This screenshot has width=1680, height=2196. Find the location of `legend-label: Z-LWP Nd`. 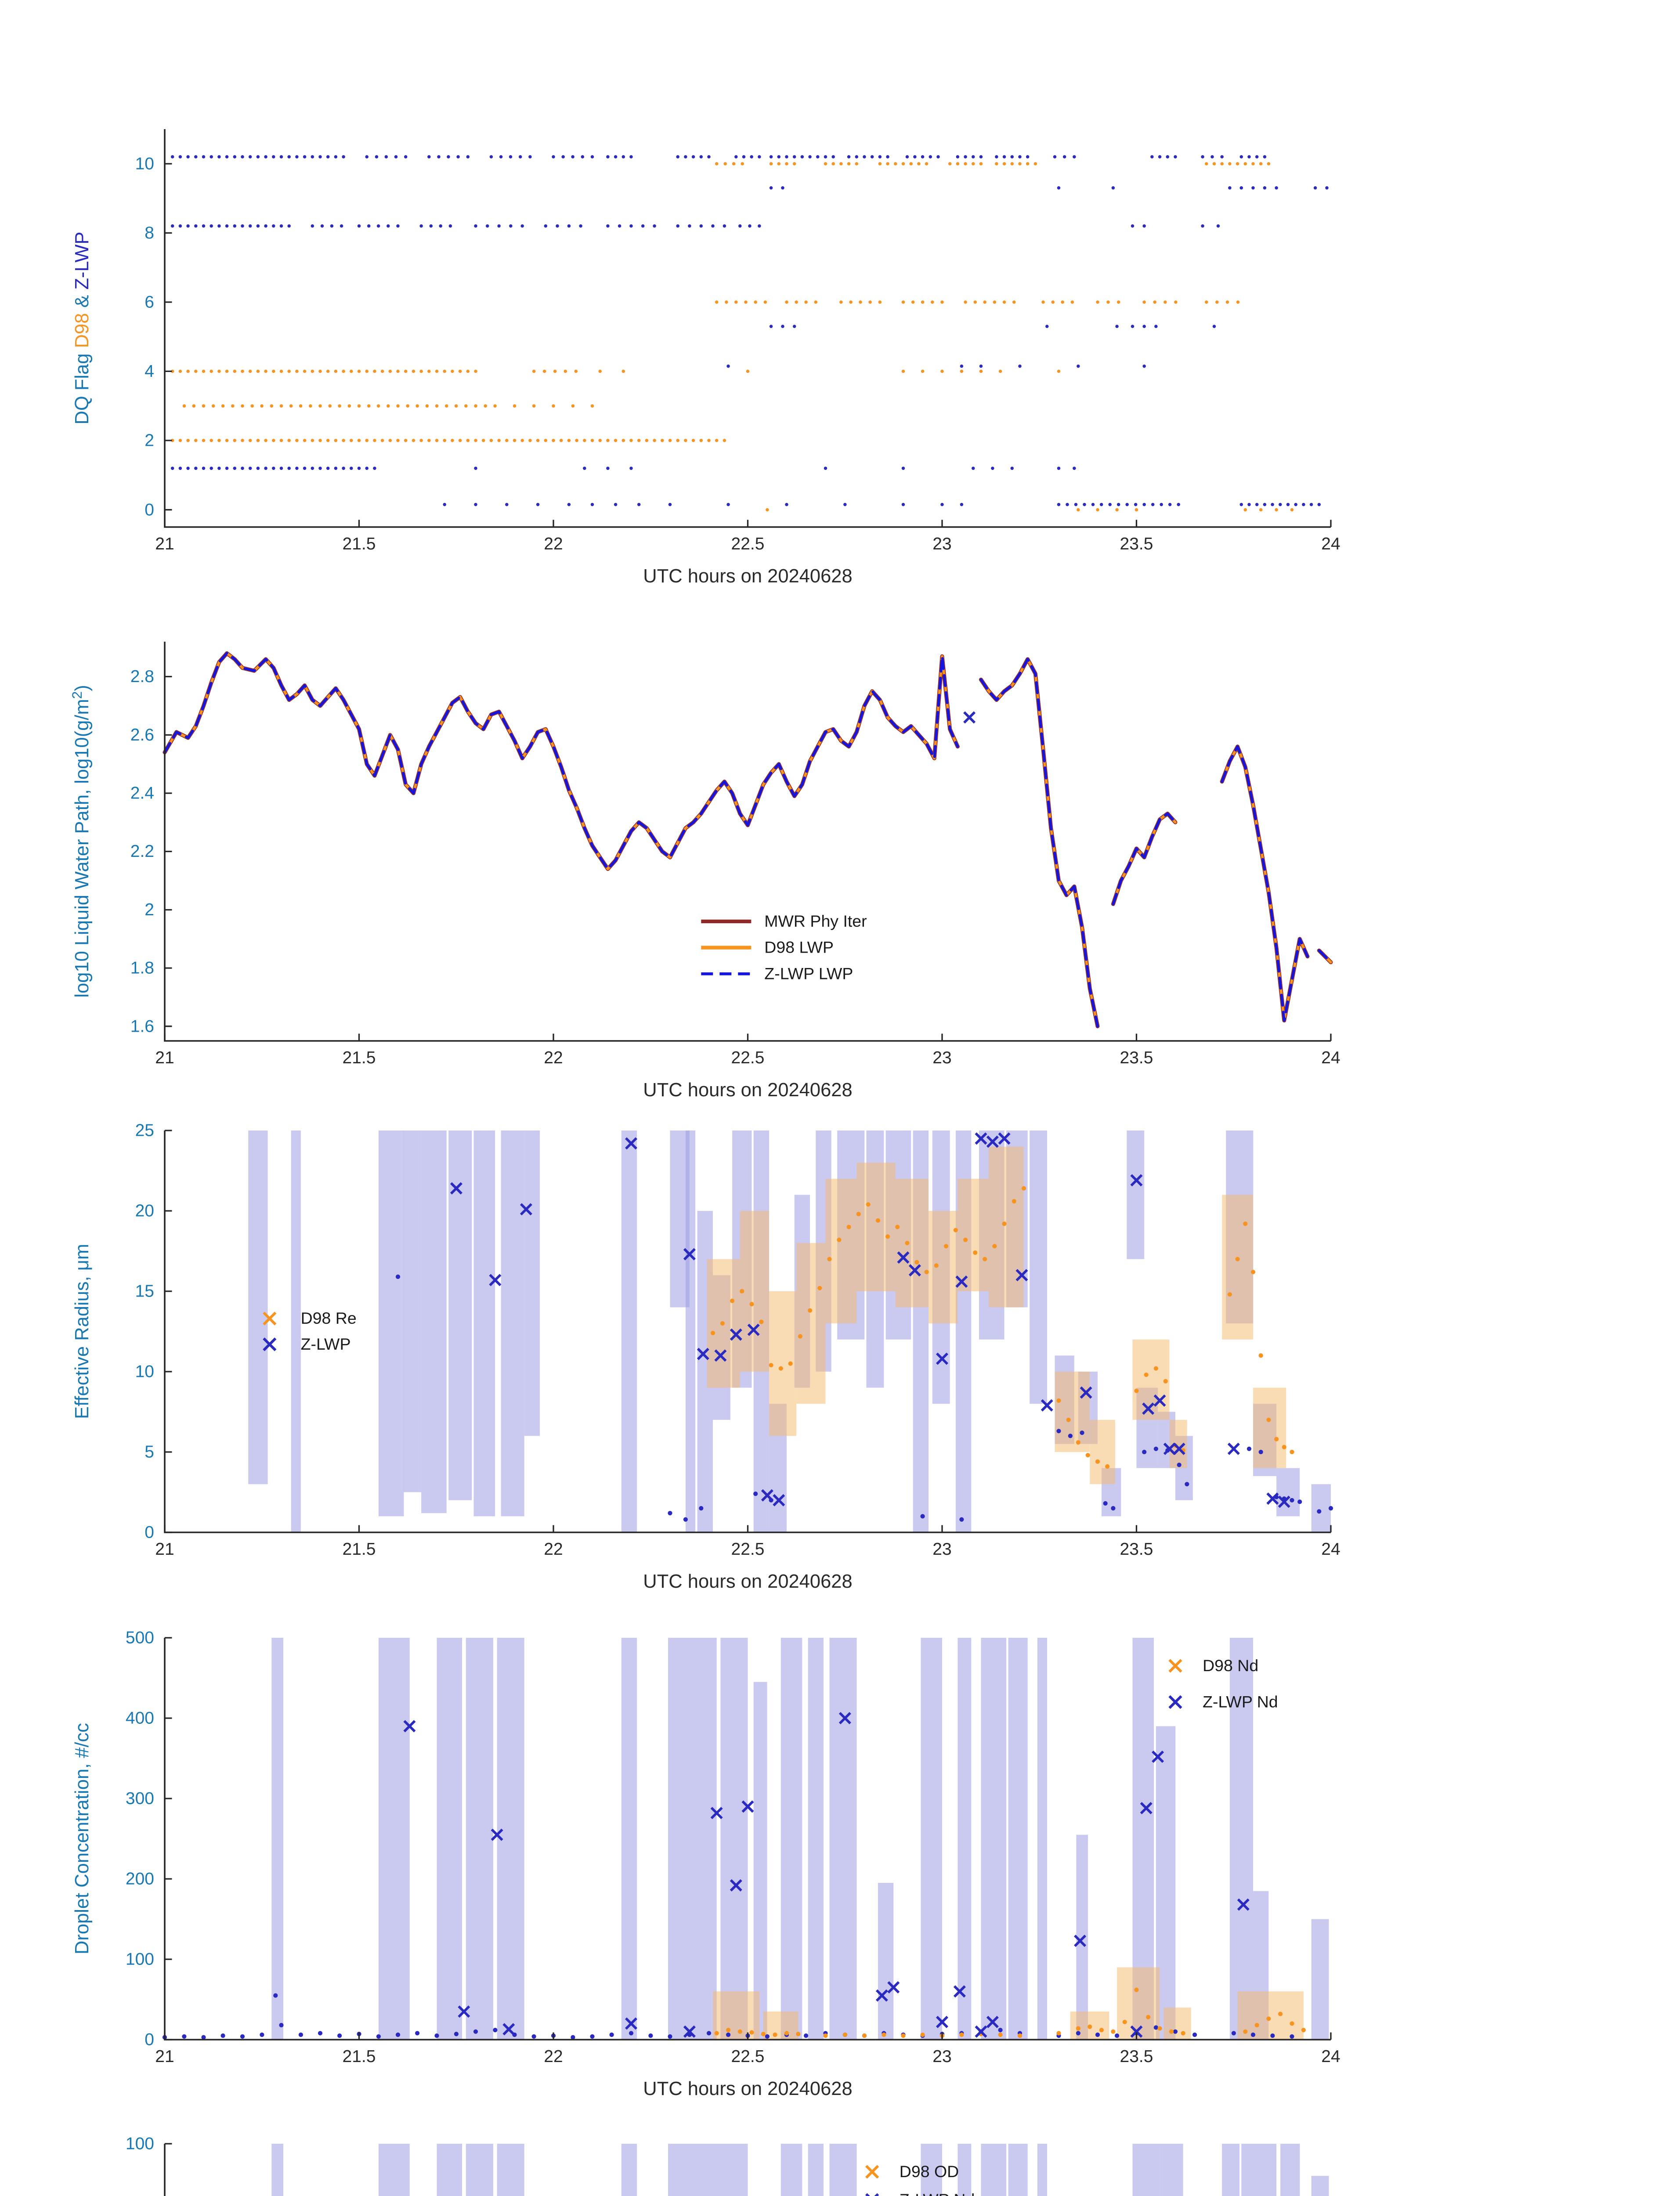

legend-label: Z-LWP Nd is located at coordinates (1241, 1702).